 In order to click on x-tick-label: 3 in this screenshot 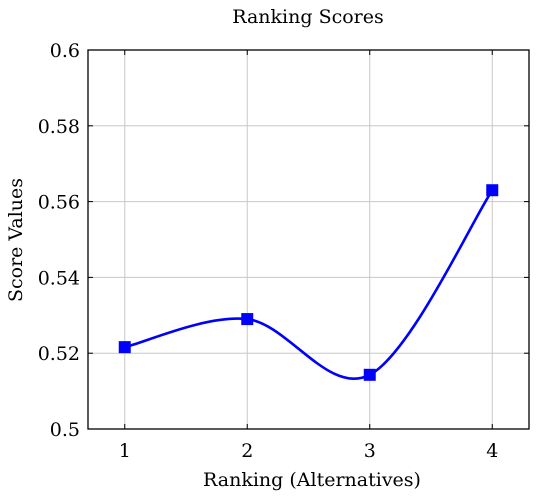, I will do `click(370, 451)`.